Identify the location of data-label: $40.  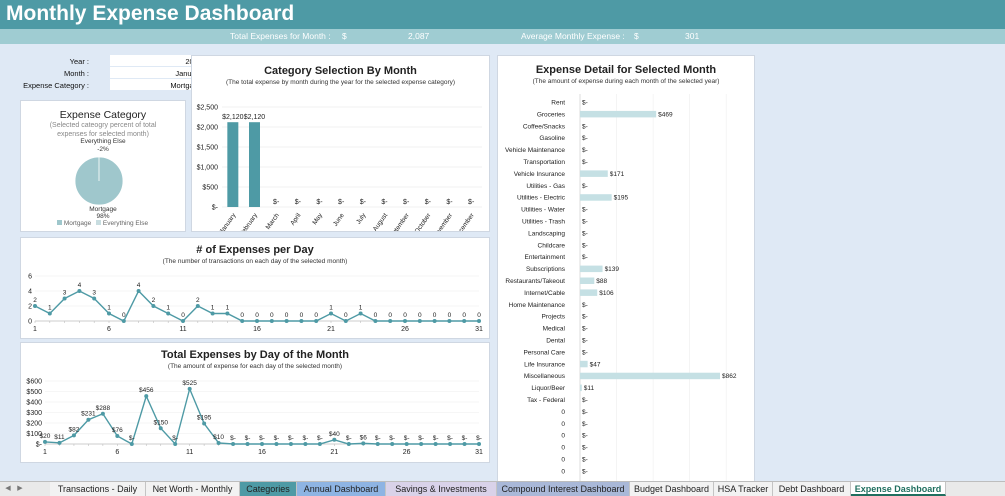
(334, 434).